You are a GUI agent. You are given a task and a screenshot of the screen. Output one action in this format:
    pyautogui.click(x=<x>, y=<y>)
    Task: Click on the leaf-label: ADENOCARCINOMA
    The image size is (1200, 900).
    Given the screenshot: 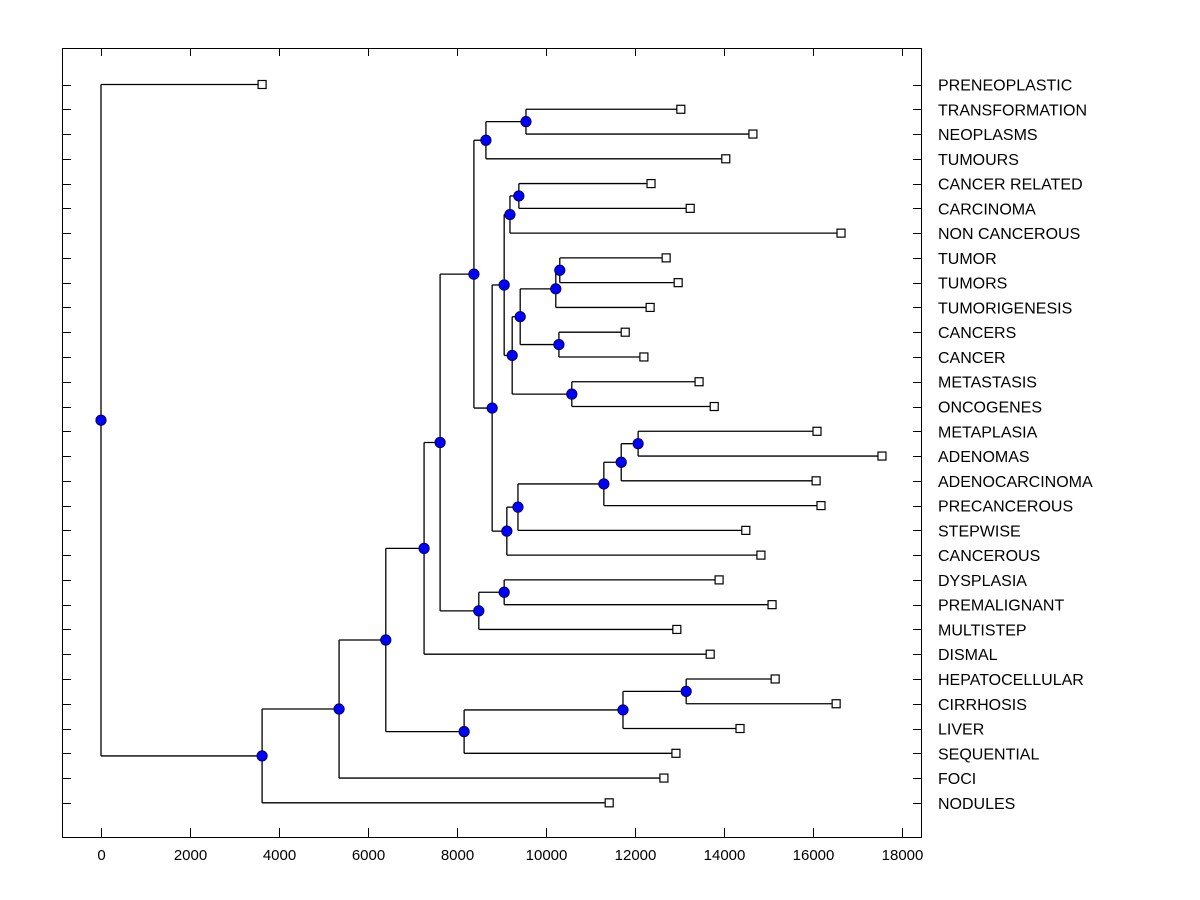 What is the action you would take?
    pyautogui.click(x=1015, y=482)
    